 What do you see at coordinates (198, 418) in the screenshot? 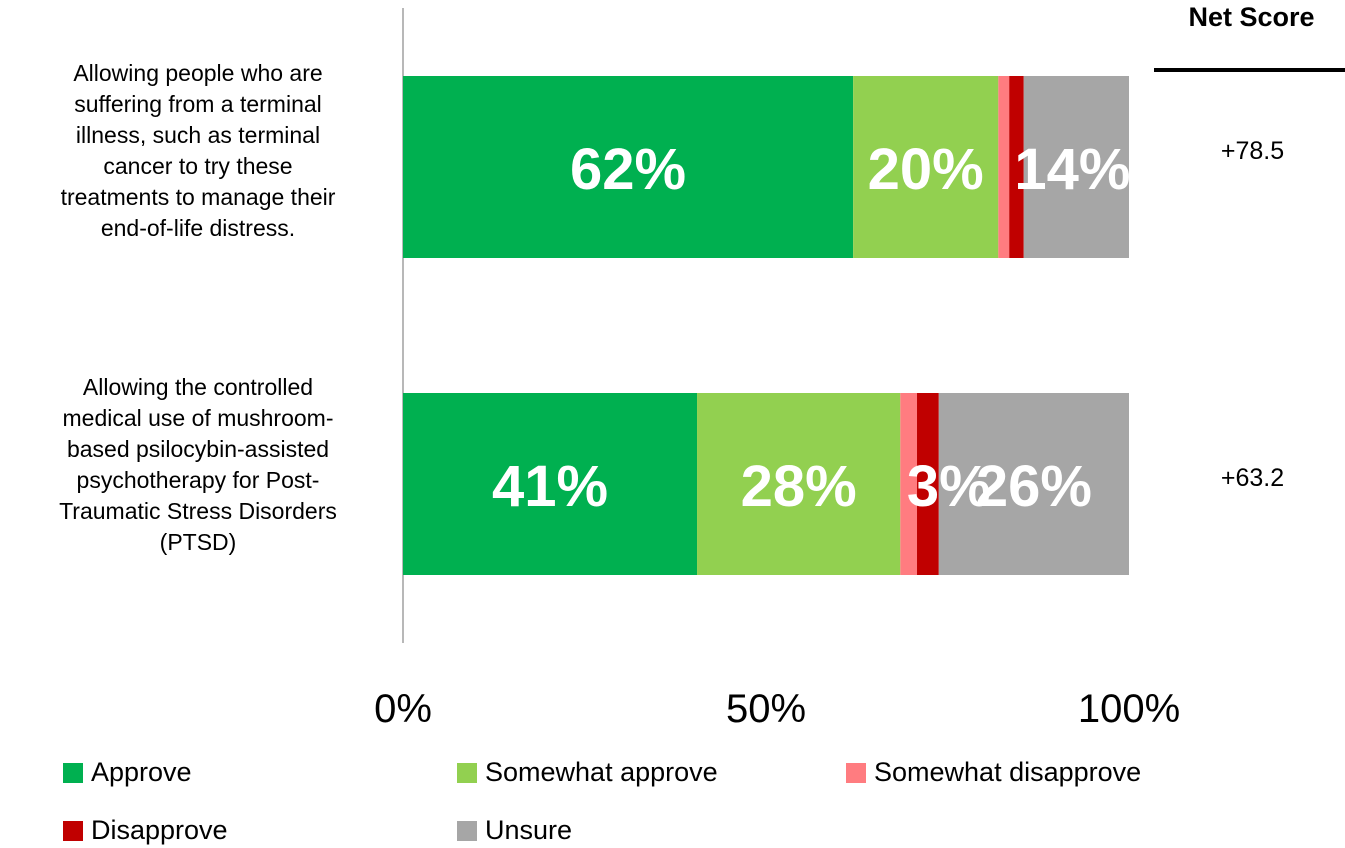
I see `category-label-line: medical use of mushroom-` at bounding box center [198, 418].